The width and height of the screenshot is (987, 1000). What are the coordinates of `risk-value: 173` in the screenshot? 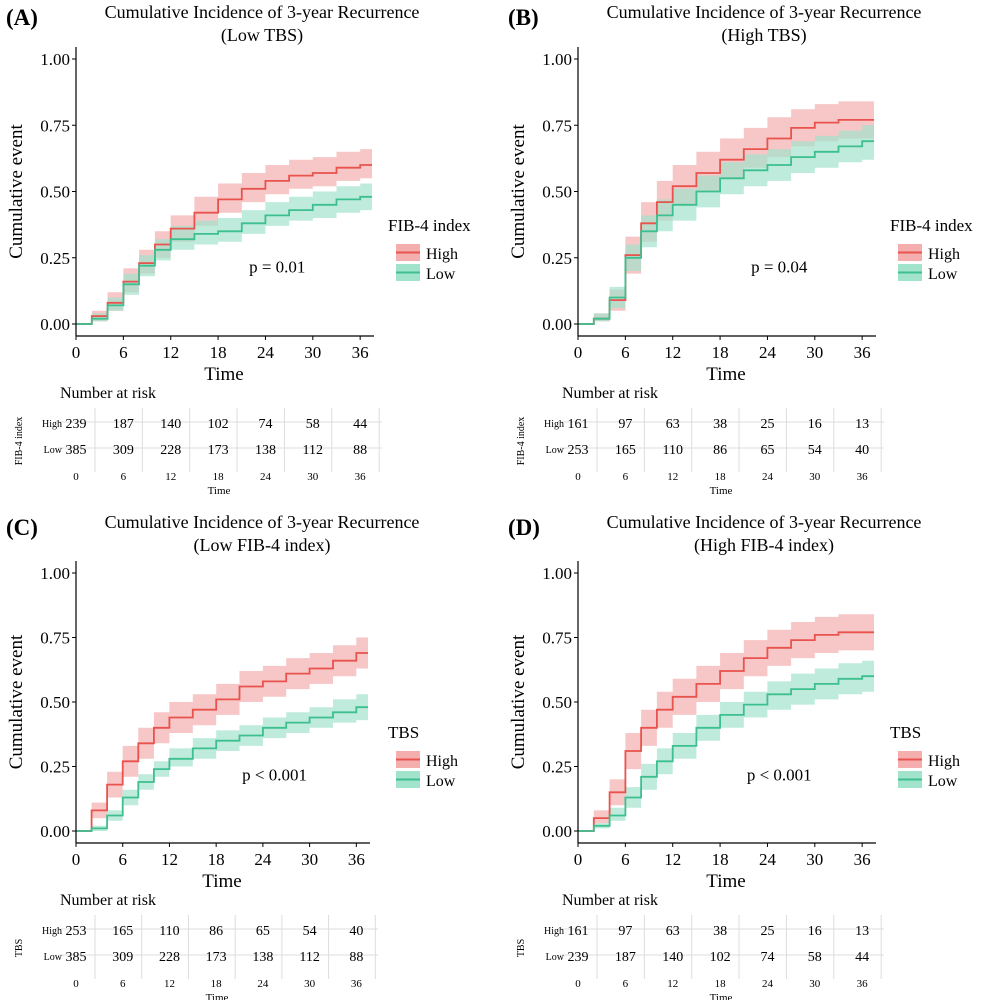 It's located at (218, 450).